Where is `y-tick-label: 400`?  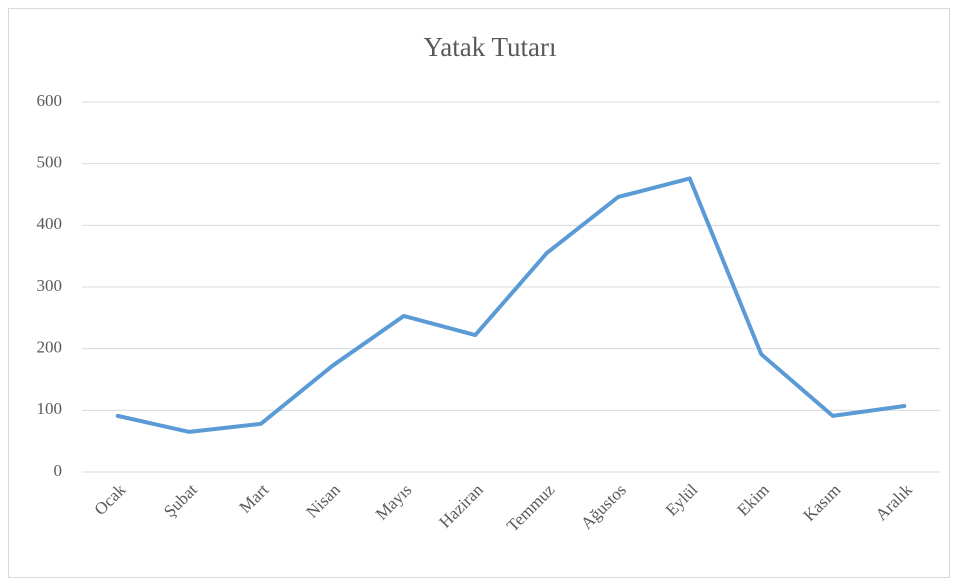 y-tick-label: 400 is located at coordinates (50, 223).